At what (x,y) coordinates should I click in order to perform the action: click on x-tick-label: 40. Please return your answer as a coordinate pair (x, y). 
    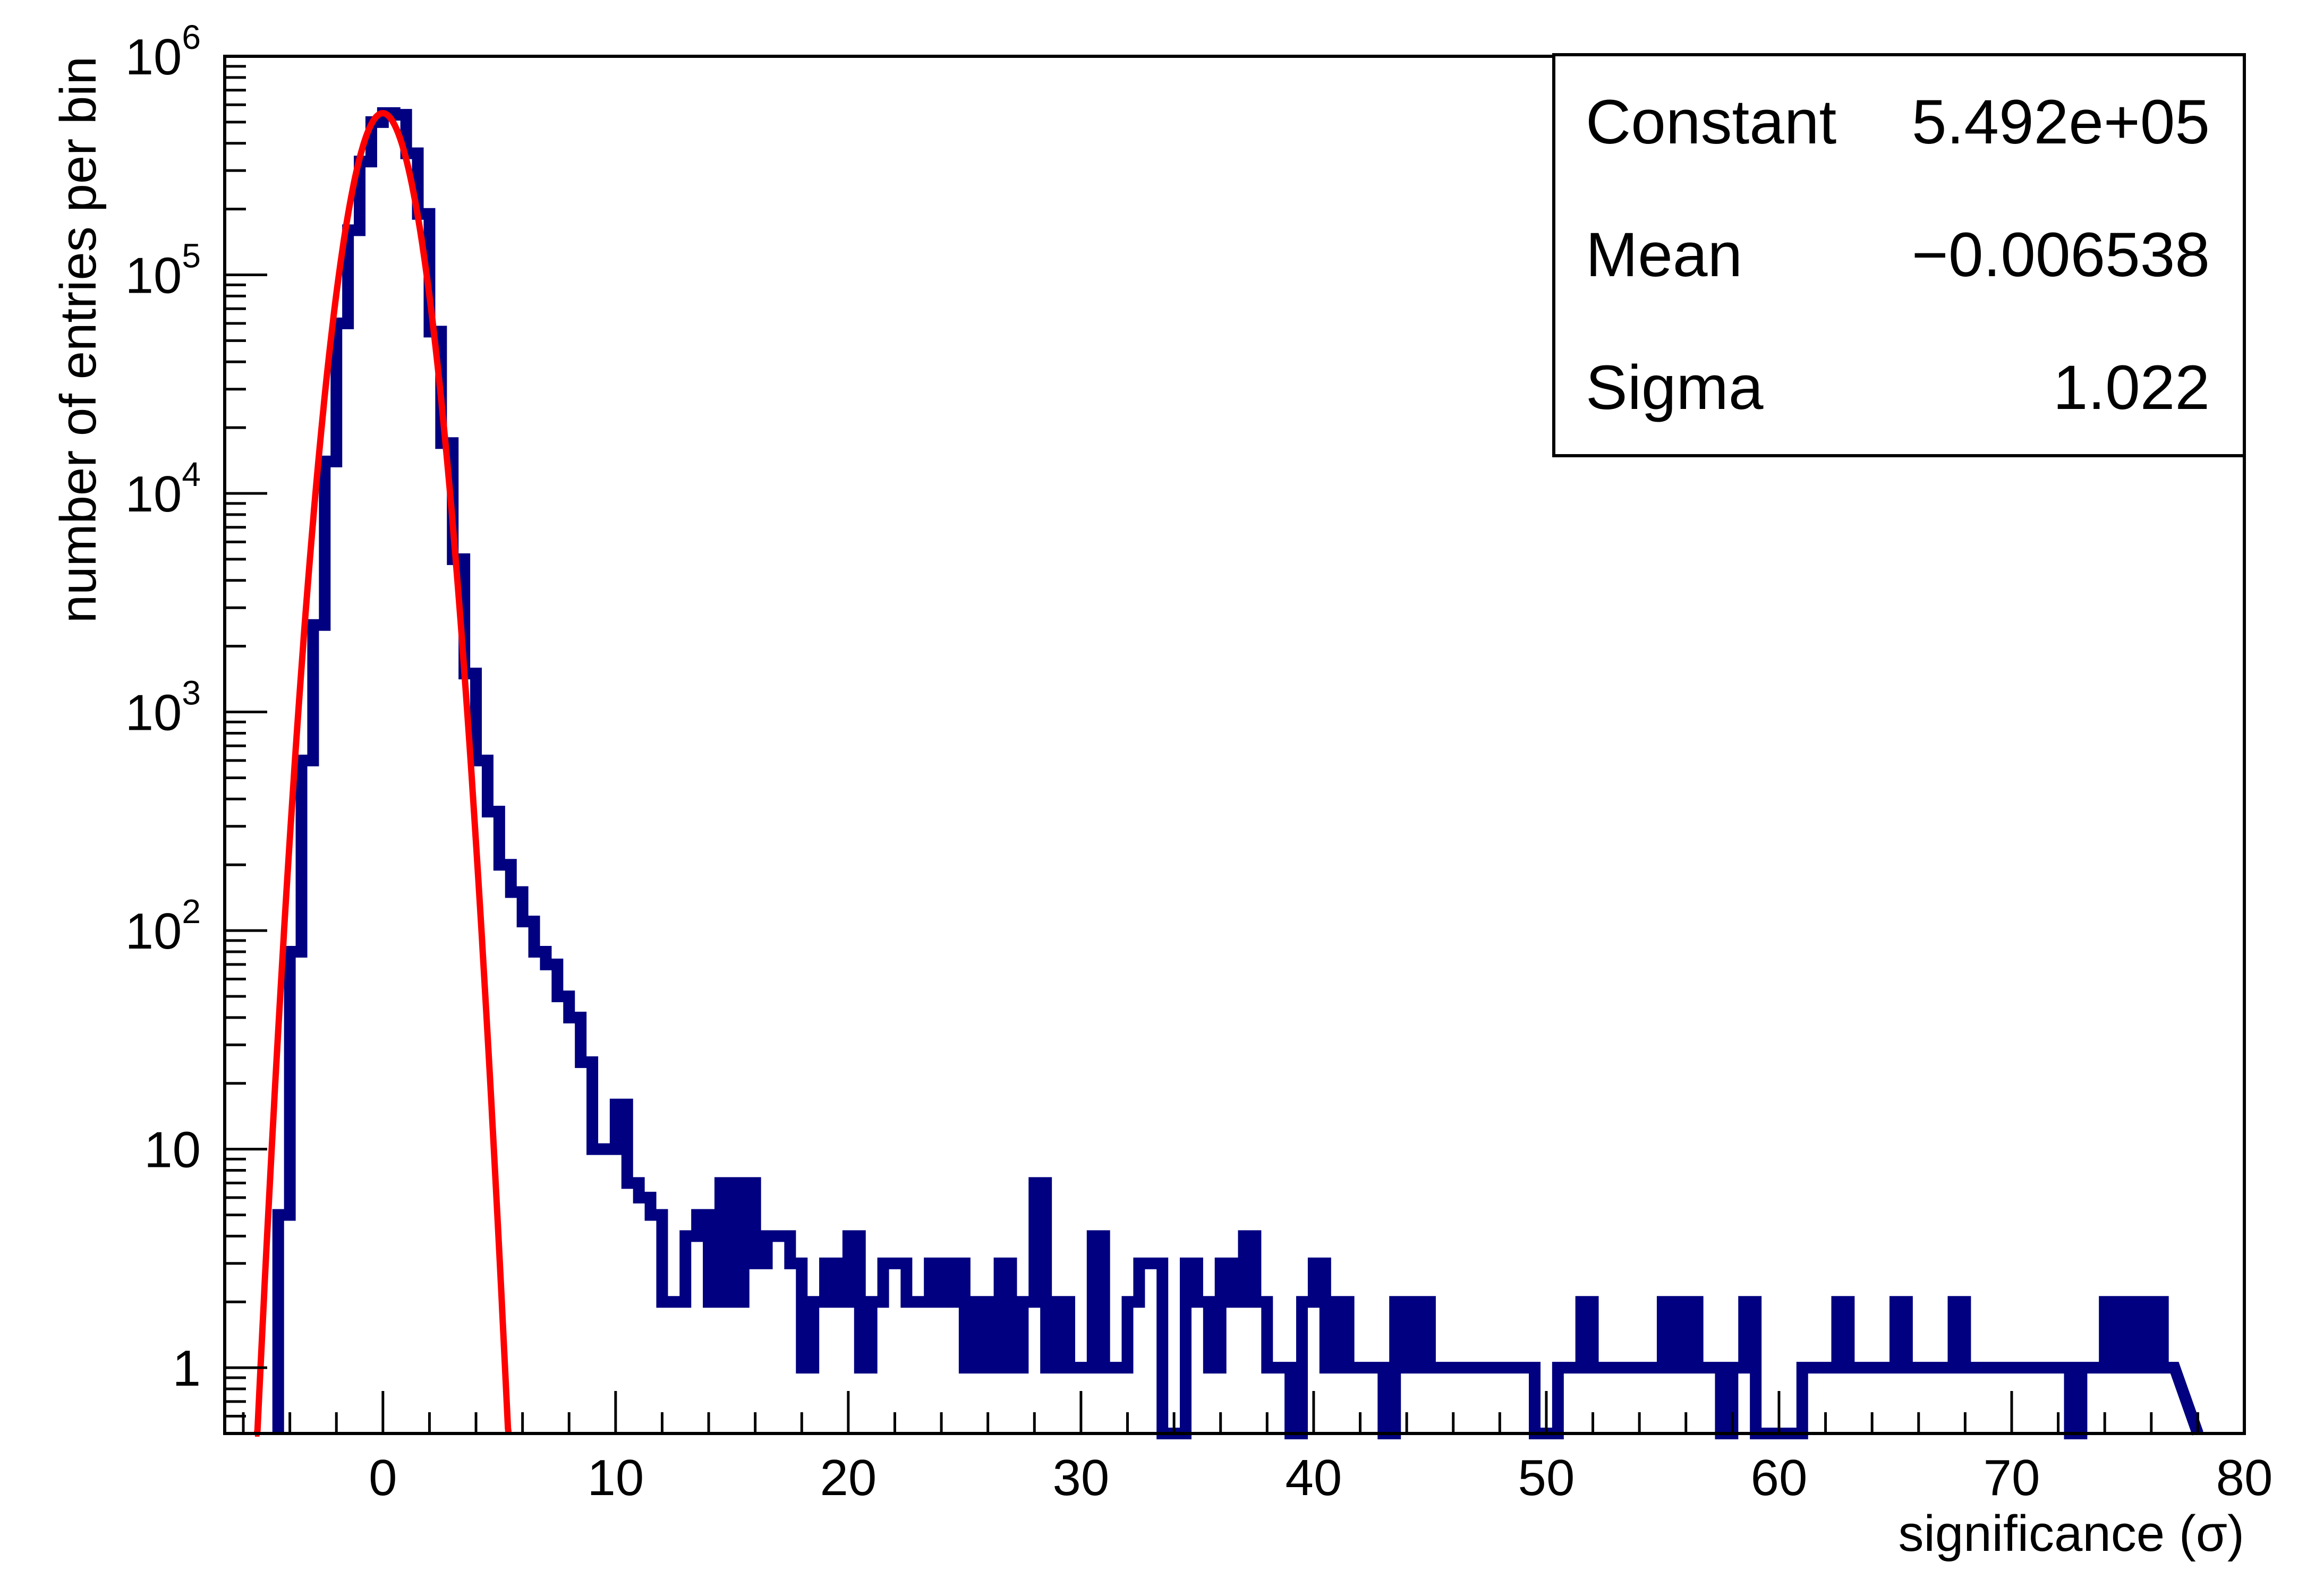
    Looking at the image, I should click on (1314, 1477).